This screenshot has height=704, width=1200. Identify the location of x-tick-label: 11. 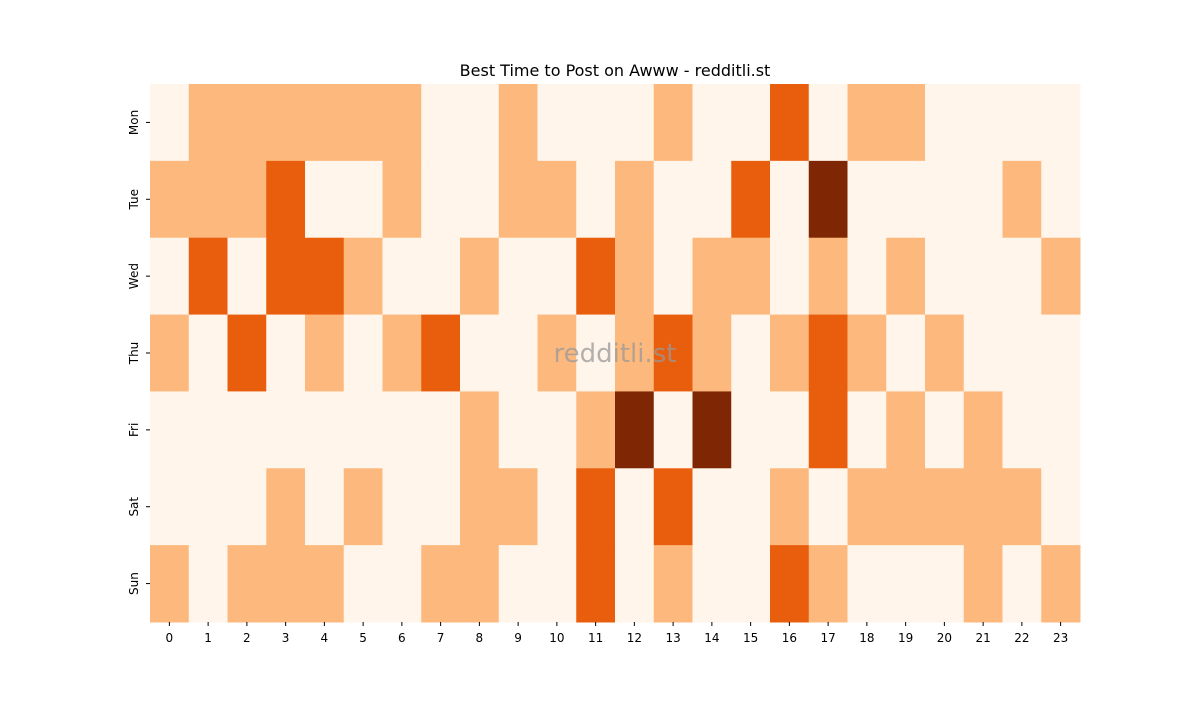
(595, 638).